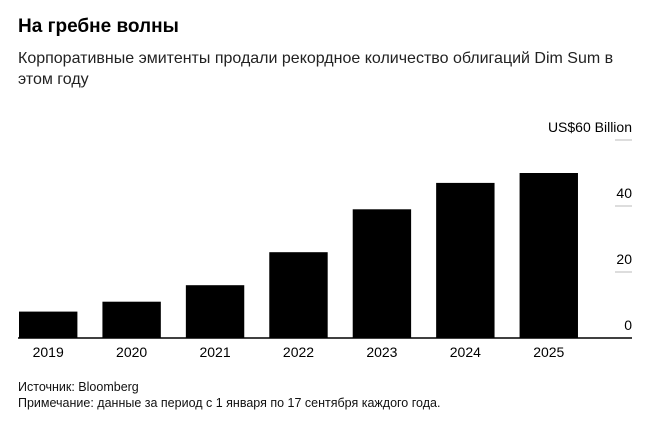  Describe the element at coordinates (465, 352) in the screenshot. I see `x-tick-label-2024: 2024` at that location.